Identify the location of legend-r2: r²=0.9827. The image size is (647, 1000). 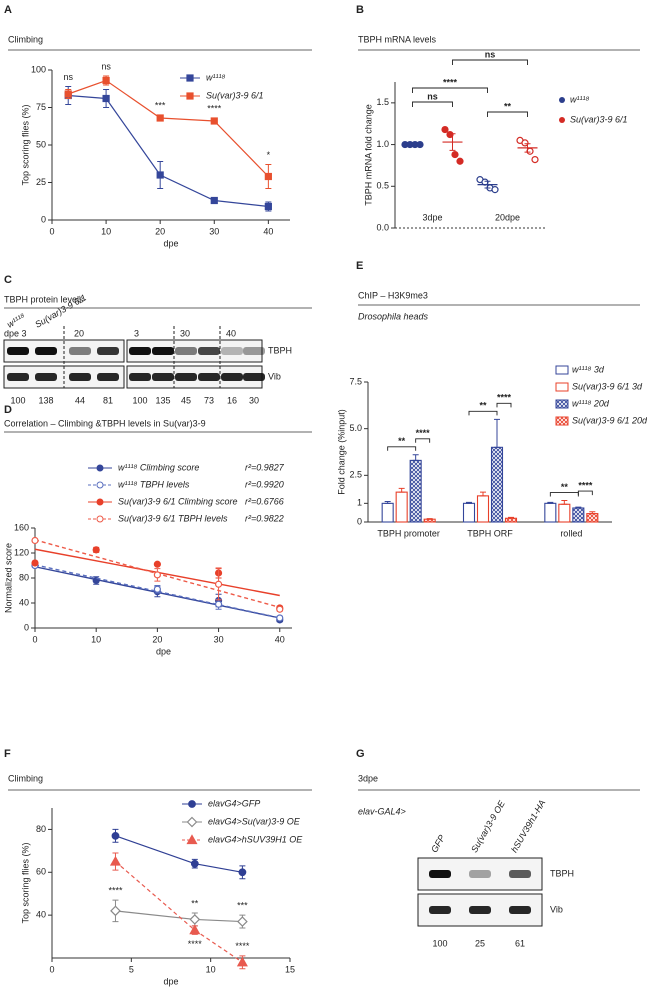
(265, 467).